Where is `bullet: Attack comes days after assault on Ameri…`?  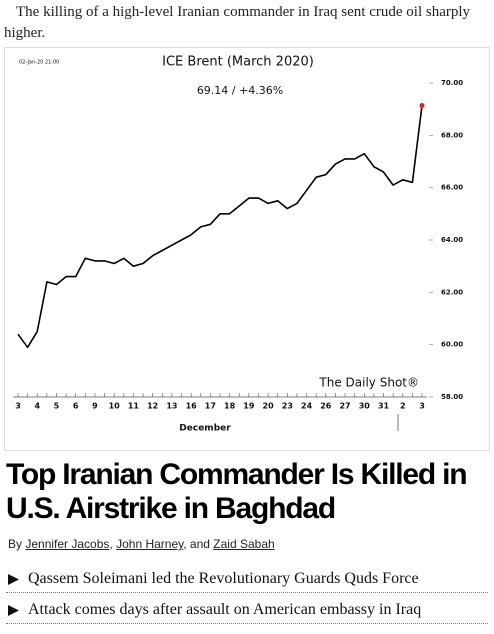 bullet: Attack comes days after assault on Ameri… is located at coordinates (247, 610).